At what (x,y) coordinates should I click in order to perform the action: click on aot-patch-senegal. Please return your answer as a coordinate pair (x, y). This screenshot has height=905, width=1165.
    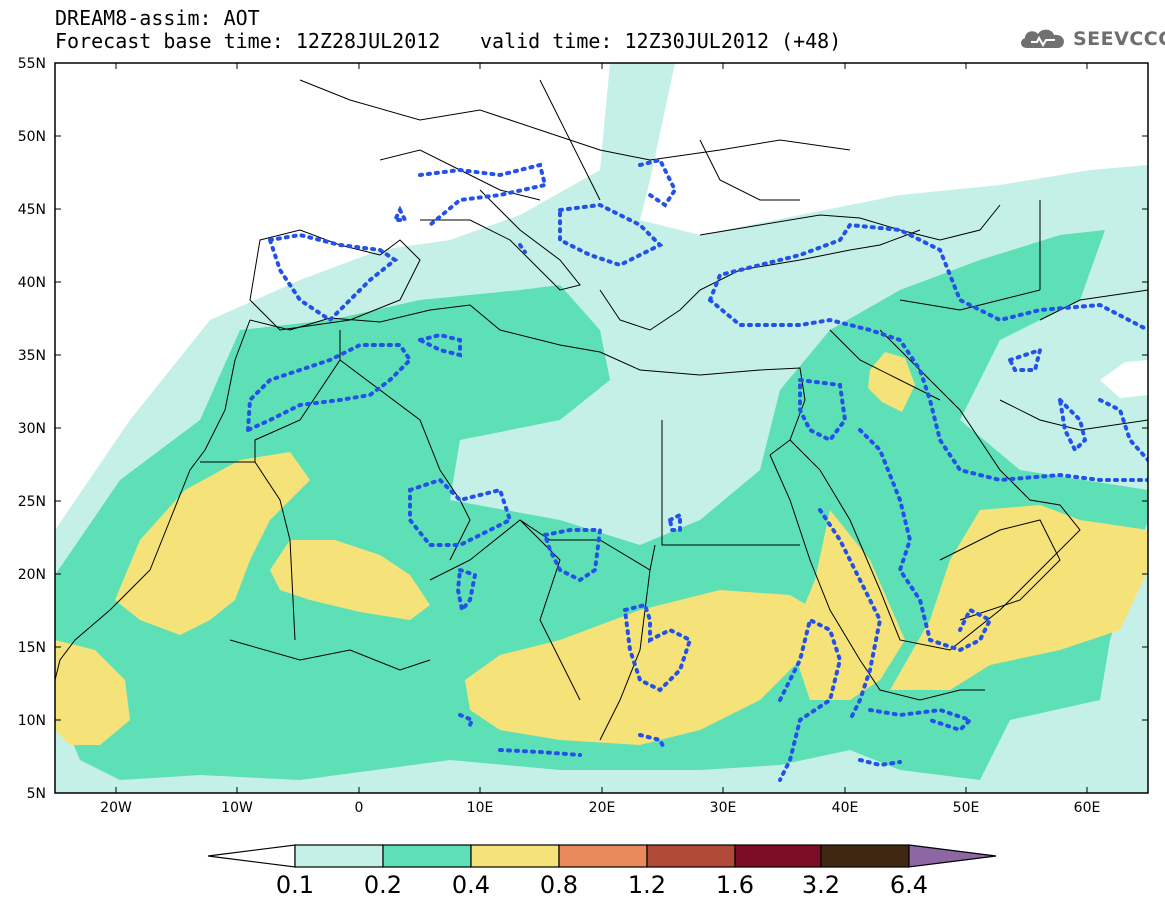
    Looking at the image, I should click on (92, 692).